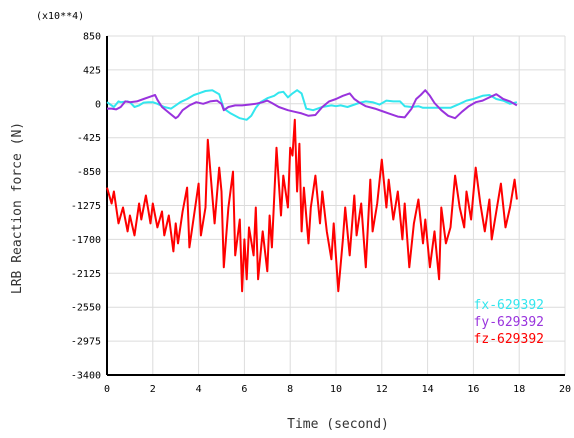 The image size is (574, 438). What do you see at coordinates (92, 70) in the screenshot?
I see `y-tick-label: 425` at bounding box center [92, 70].